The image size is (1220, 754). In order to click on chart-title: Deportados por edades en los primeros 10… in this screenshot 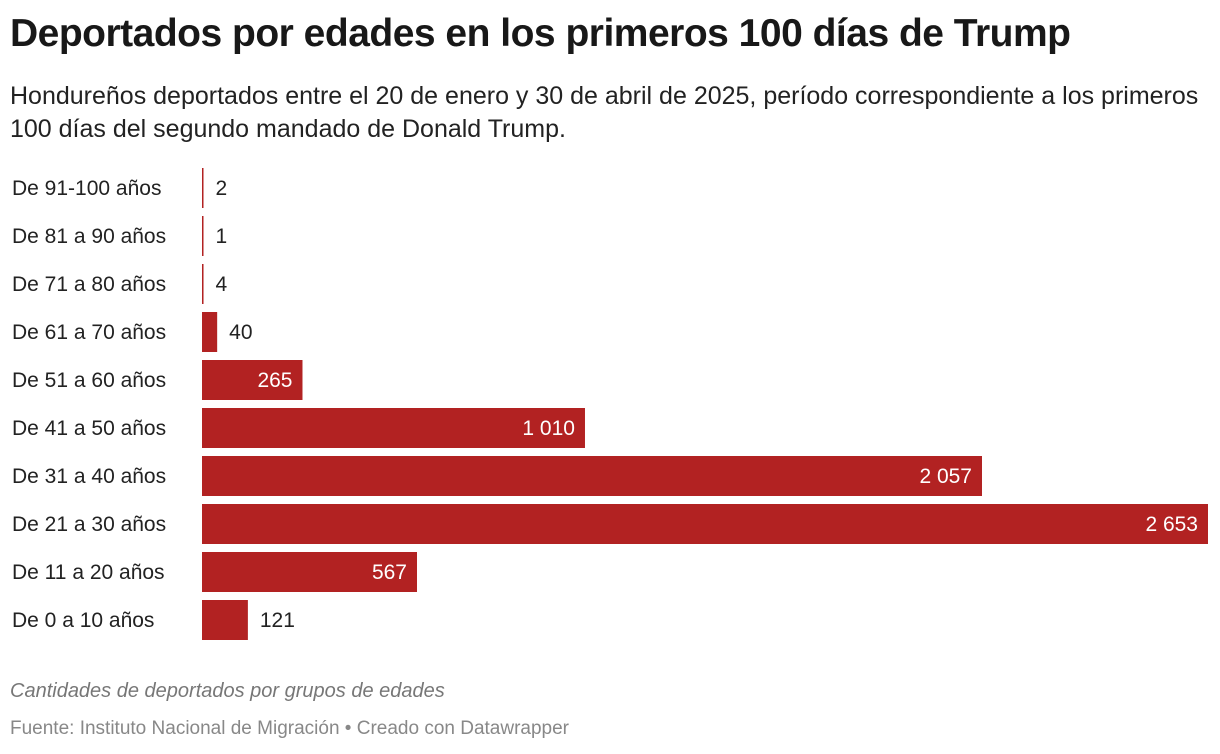, I will do `click(540, 33)`.